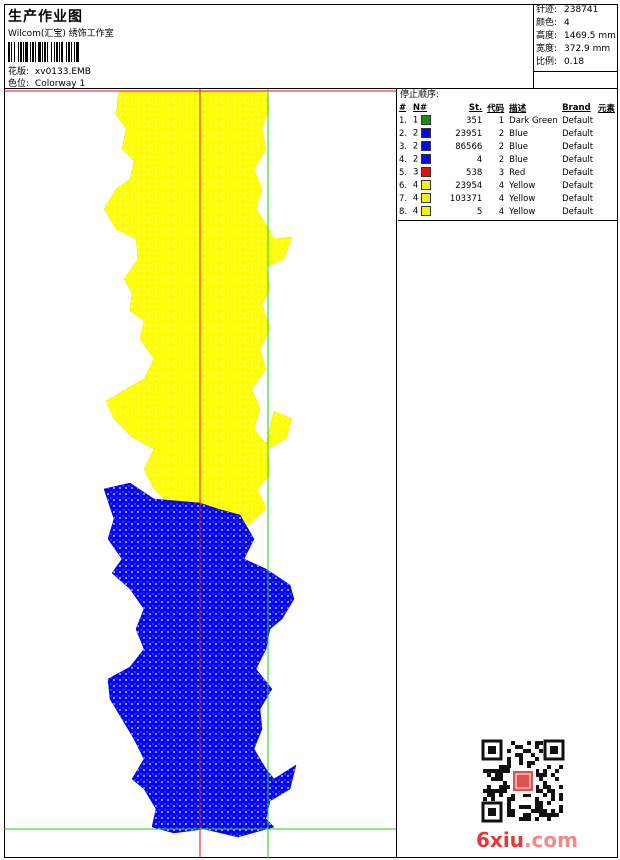 The image size is (620, 860). What do you see at coordinates (474, 172) in the screenshot?
I see `row-stitches: 538` at bounding box center [474, 172].